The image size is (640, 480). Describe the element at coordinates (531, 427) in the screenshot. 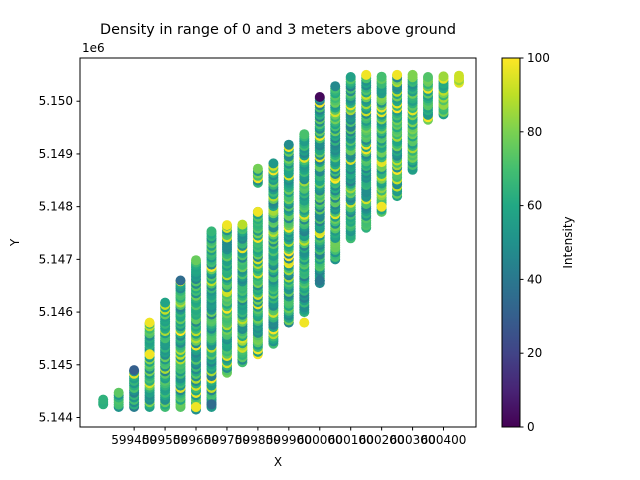

I see `colorbar-tick-label: 0` at that location.